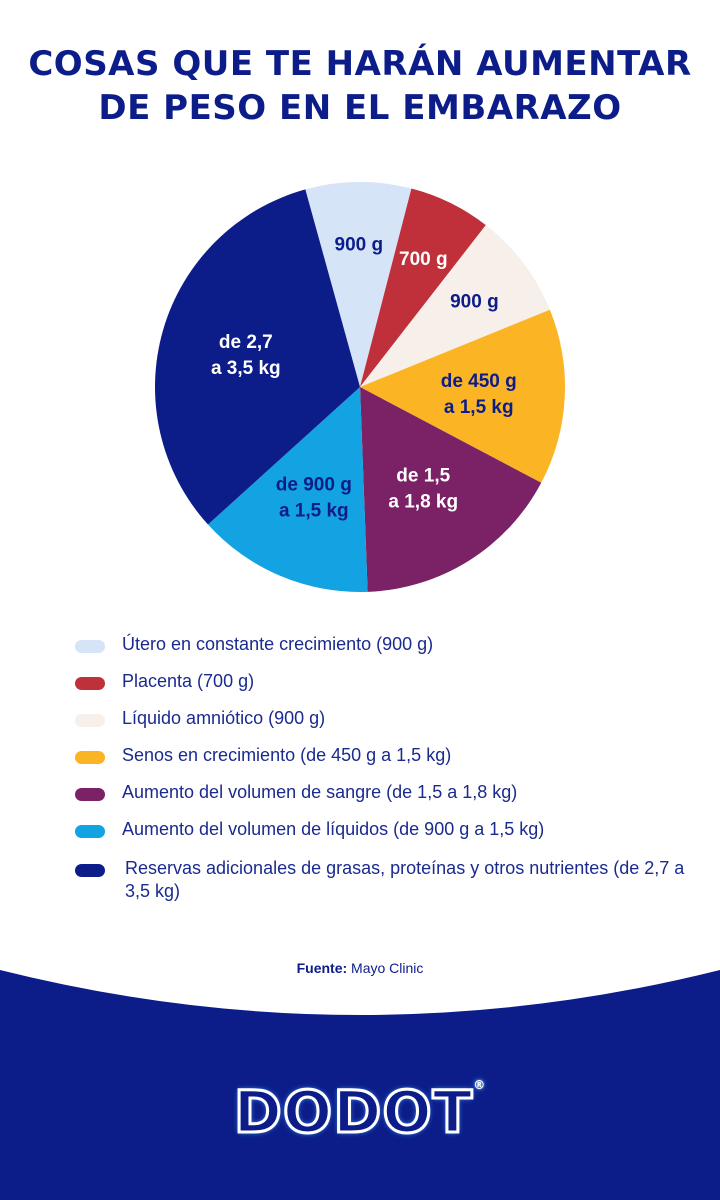 Image resolution: width=720 pixels, height=1200 pixels. What do you see at coordinates (474, 301) in the screenshot?
I see `pie-label-liquido-amniotico: 900 g` at bounding box center [474, 301].